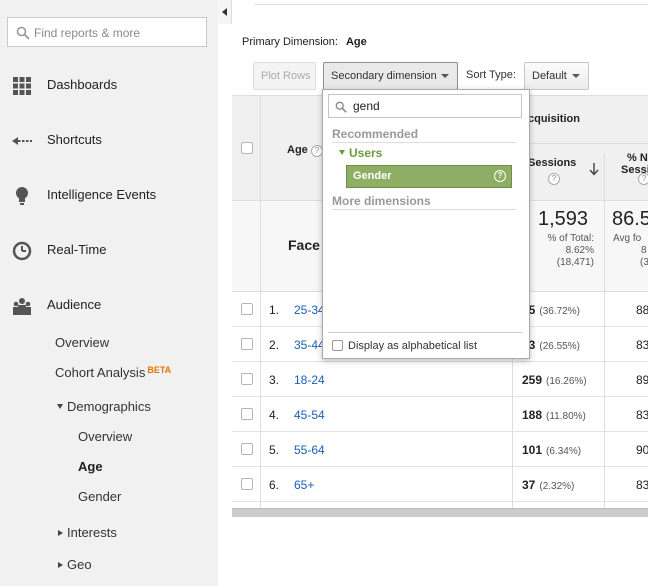 The width and height of the screenshot is (648, 586). I want to click on nav-label: Dashboards, so click(82, 84).